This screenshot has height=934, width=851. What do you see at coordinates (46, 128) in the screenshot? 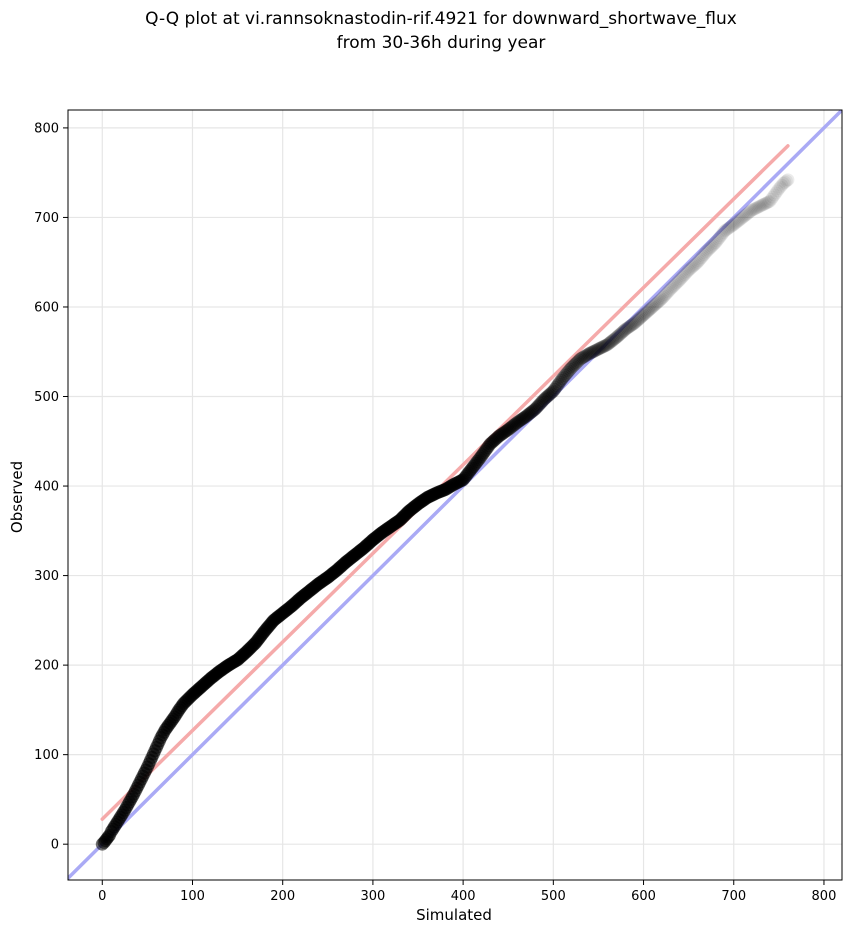
I see `y-tick-label-800: 800` at bounding box center [46, 128].